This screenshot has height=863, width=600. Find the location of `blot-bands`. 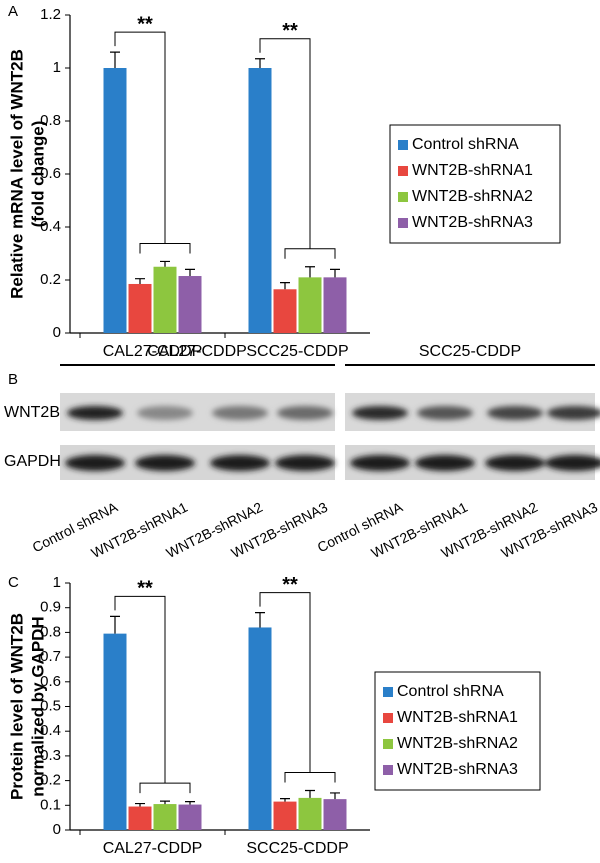

blot-bands is located at coordinates (332, 438).